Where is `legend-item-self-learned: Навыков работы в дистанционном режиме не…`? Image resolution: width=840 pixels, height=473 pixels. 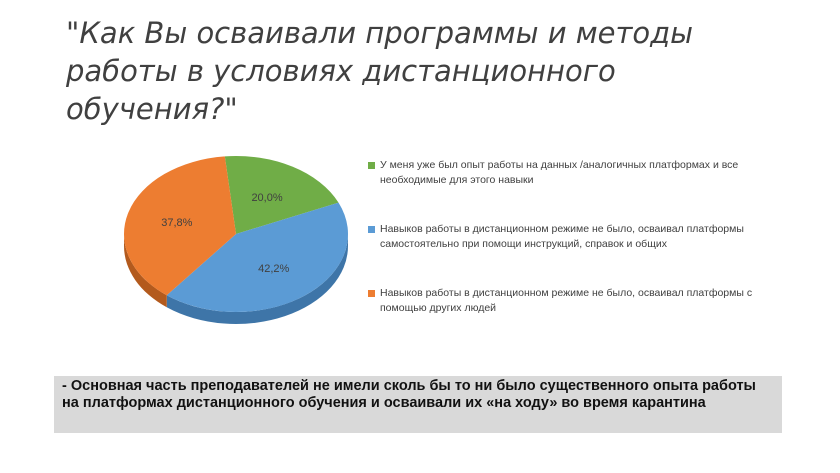 legend-item-self-learned: Навыков работы в дистанционном режиме не… is located at coordinates (578, 237).